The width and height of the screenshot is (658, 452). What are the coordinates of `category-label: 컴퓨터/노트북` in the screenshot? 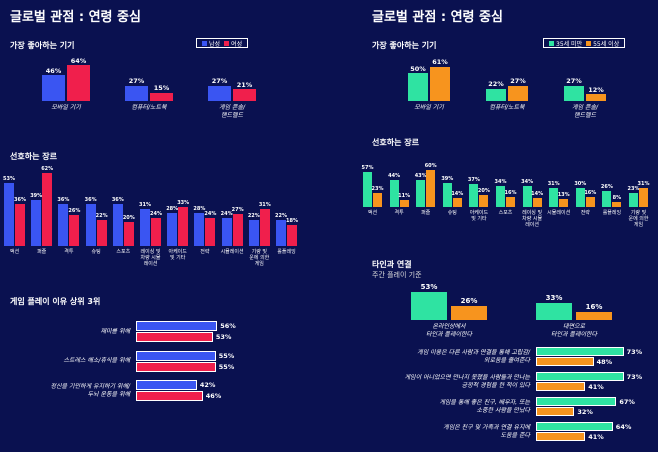 It's located at (507, 107).